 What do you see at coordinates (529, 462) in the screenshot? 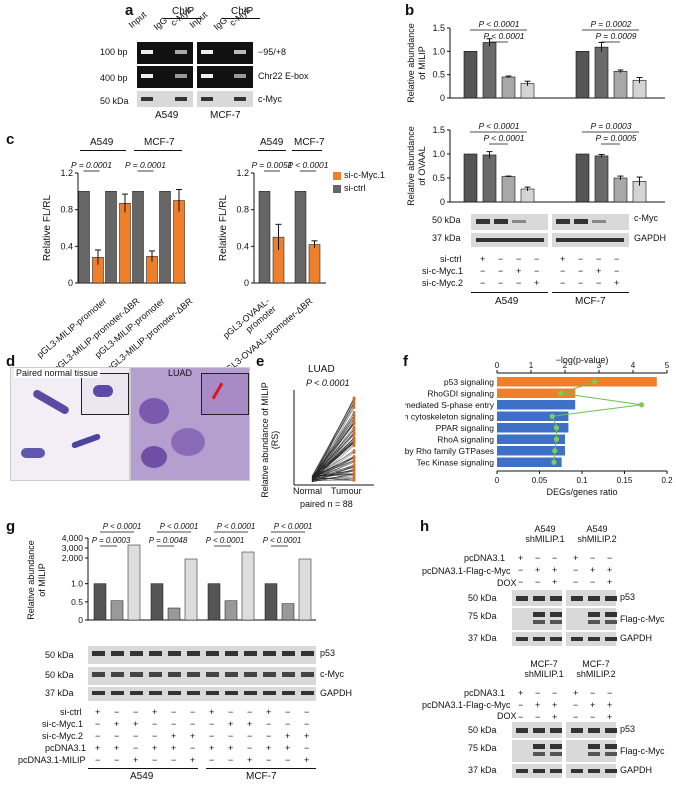
I see `f-bar` at bounding box center [529, 462].